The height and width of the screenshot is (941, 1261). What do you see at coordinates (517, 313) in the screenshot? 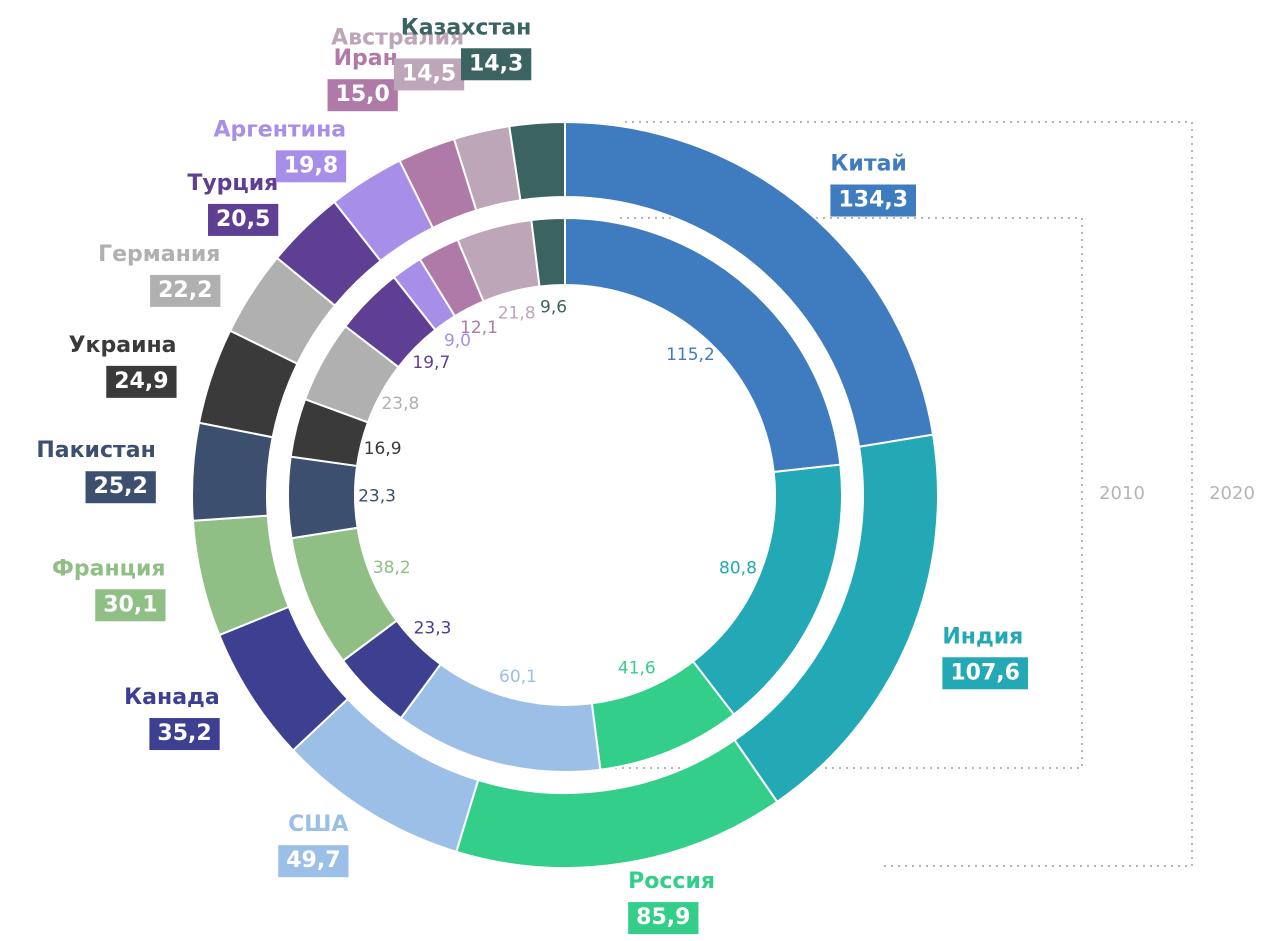
I see `inner-value-label: 21,8` at bounding box center [517, 313].